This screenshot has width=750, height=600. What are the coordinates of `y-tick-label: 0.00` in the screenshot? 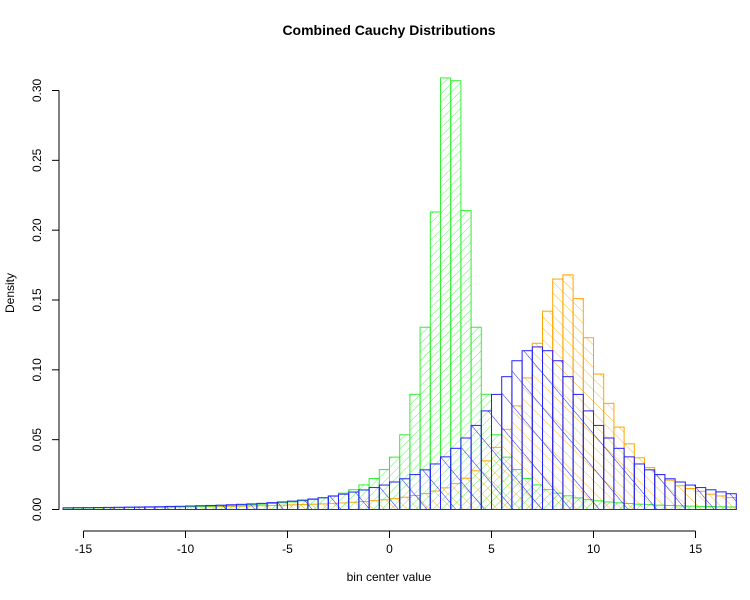 It's located at (37, 509).